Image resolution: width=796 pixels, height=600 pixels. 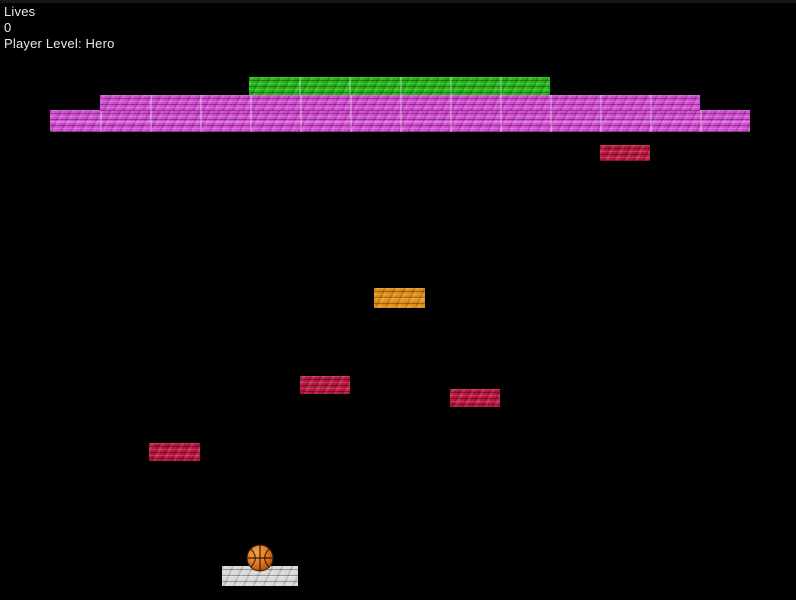 I want to click on platform-crimson-mid-left, so click(x=325, y=385).